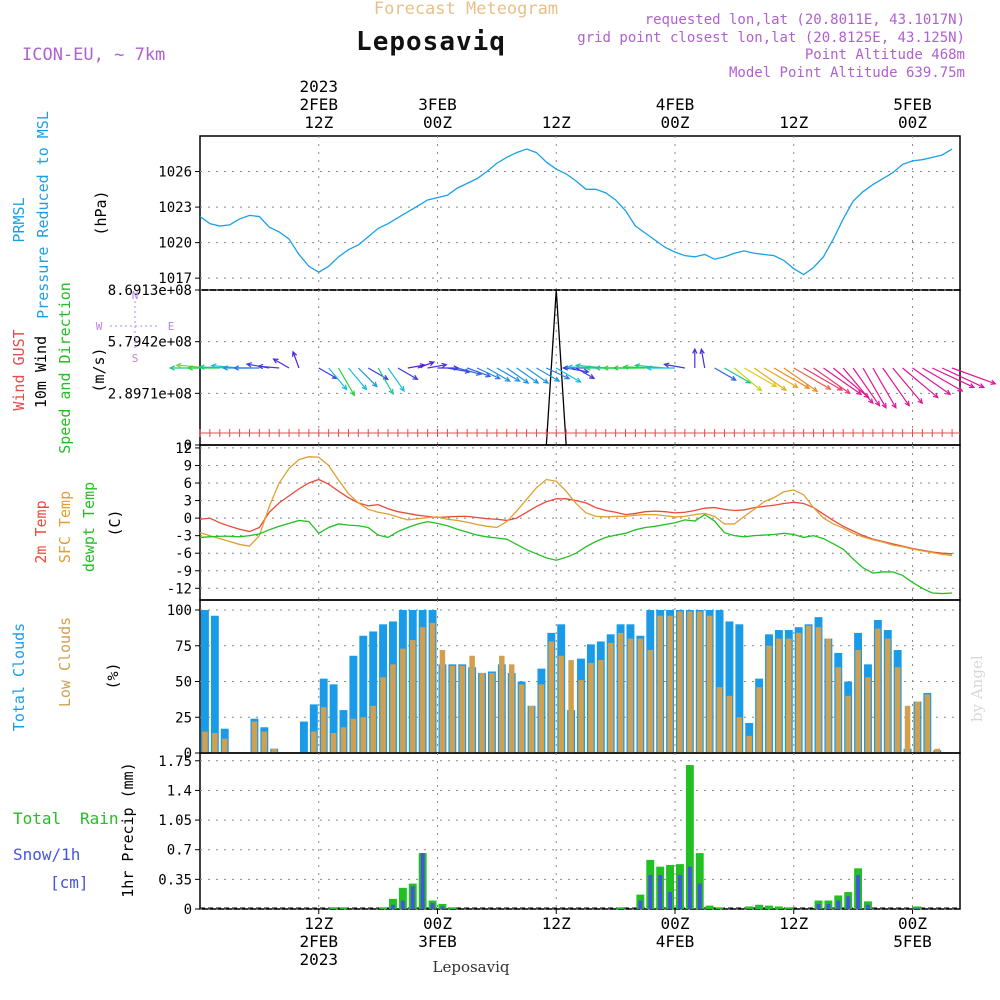 This screenshot has height=1000, width=1000. Describe the element at coordinates (183, 449) in the screenshot. I see `y-tick-label: 12` at that location.